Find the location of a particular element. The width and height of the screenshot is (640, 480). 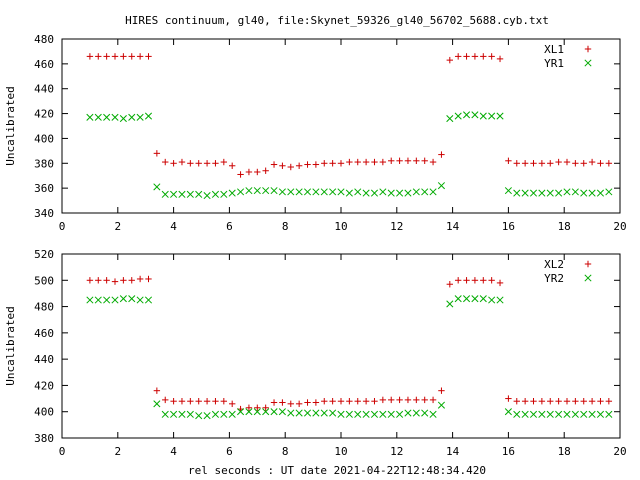

y-tick-label: 400 is located at coordinates (44, 412).